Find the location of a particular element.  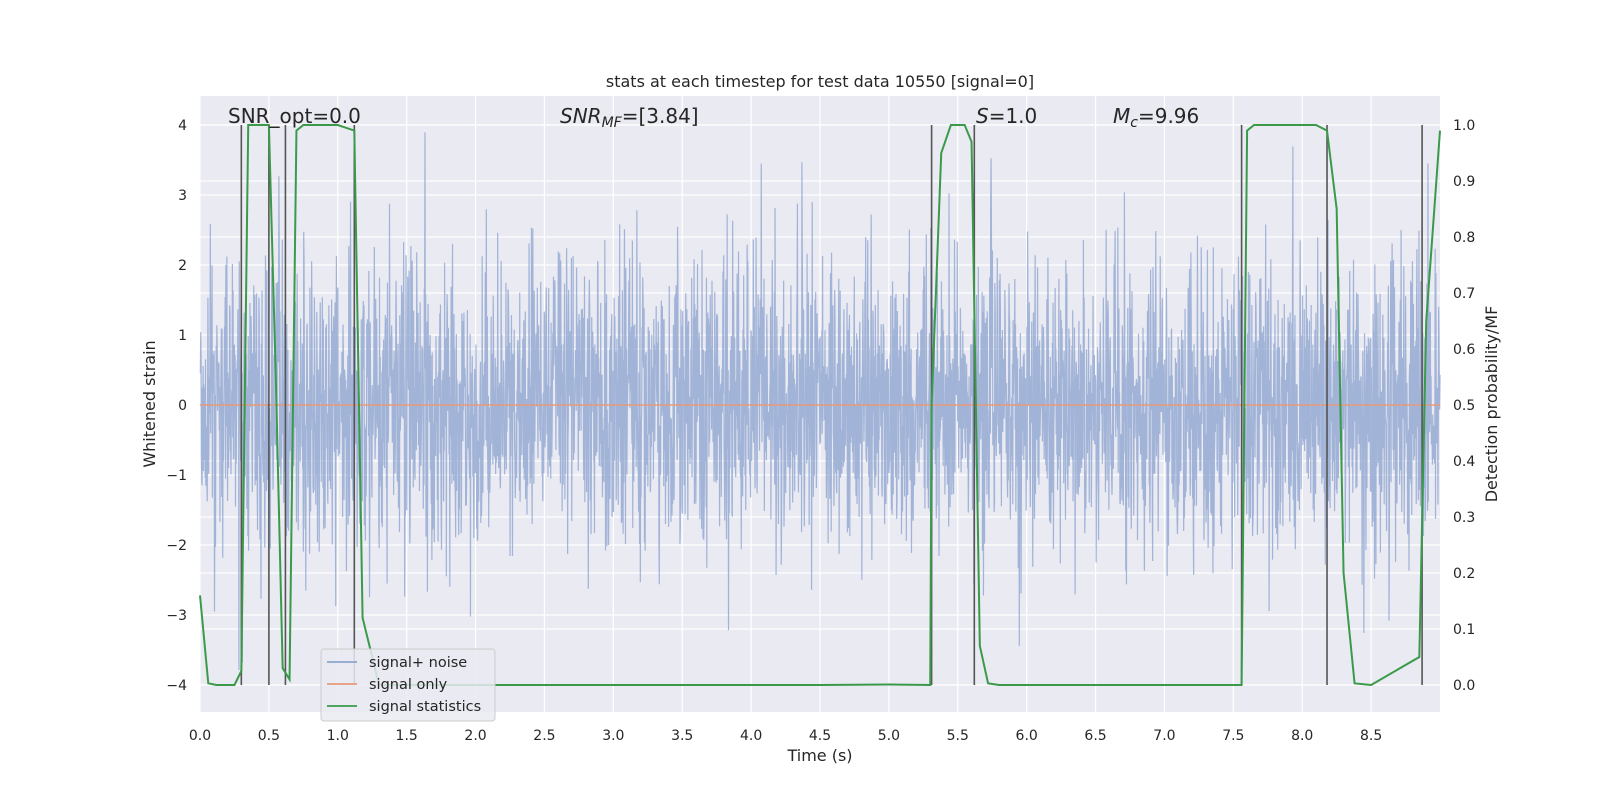

y-left-tick-label-3: 1 is located at coordinates (182, 336).